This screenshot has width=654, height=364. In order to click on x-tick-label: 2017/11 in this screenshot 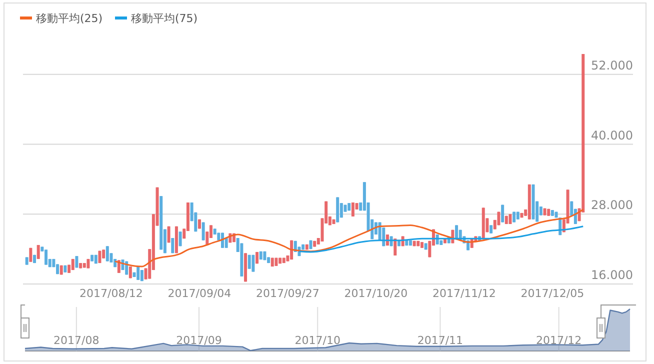, I will do `click(440, 340)`.